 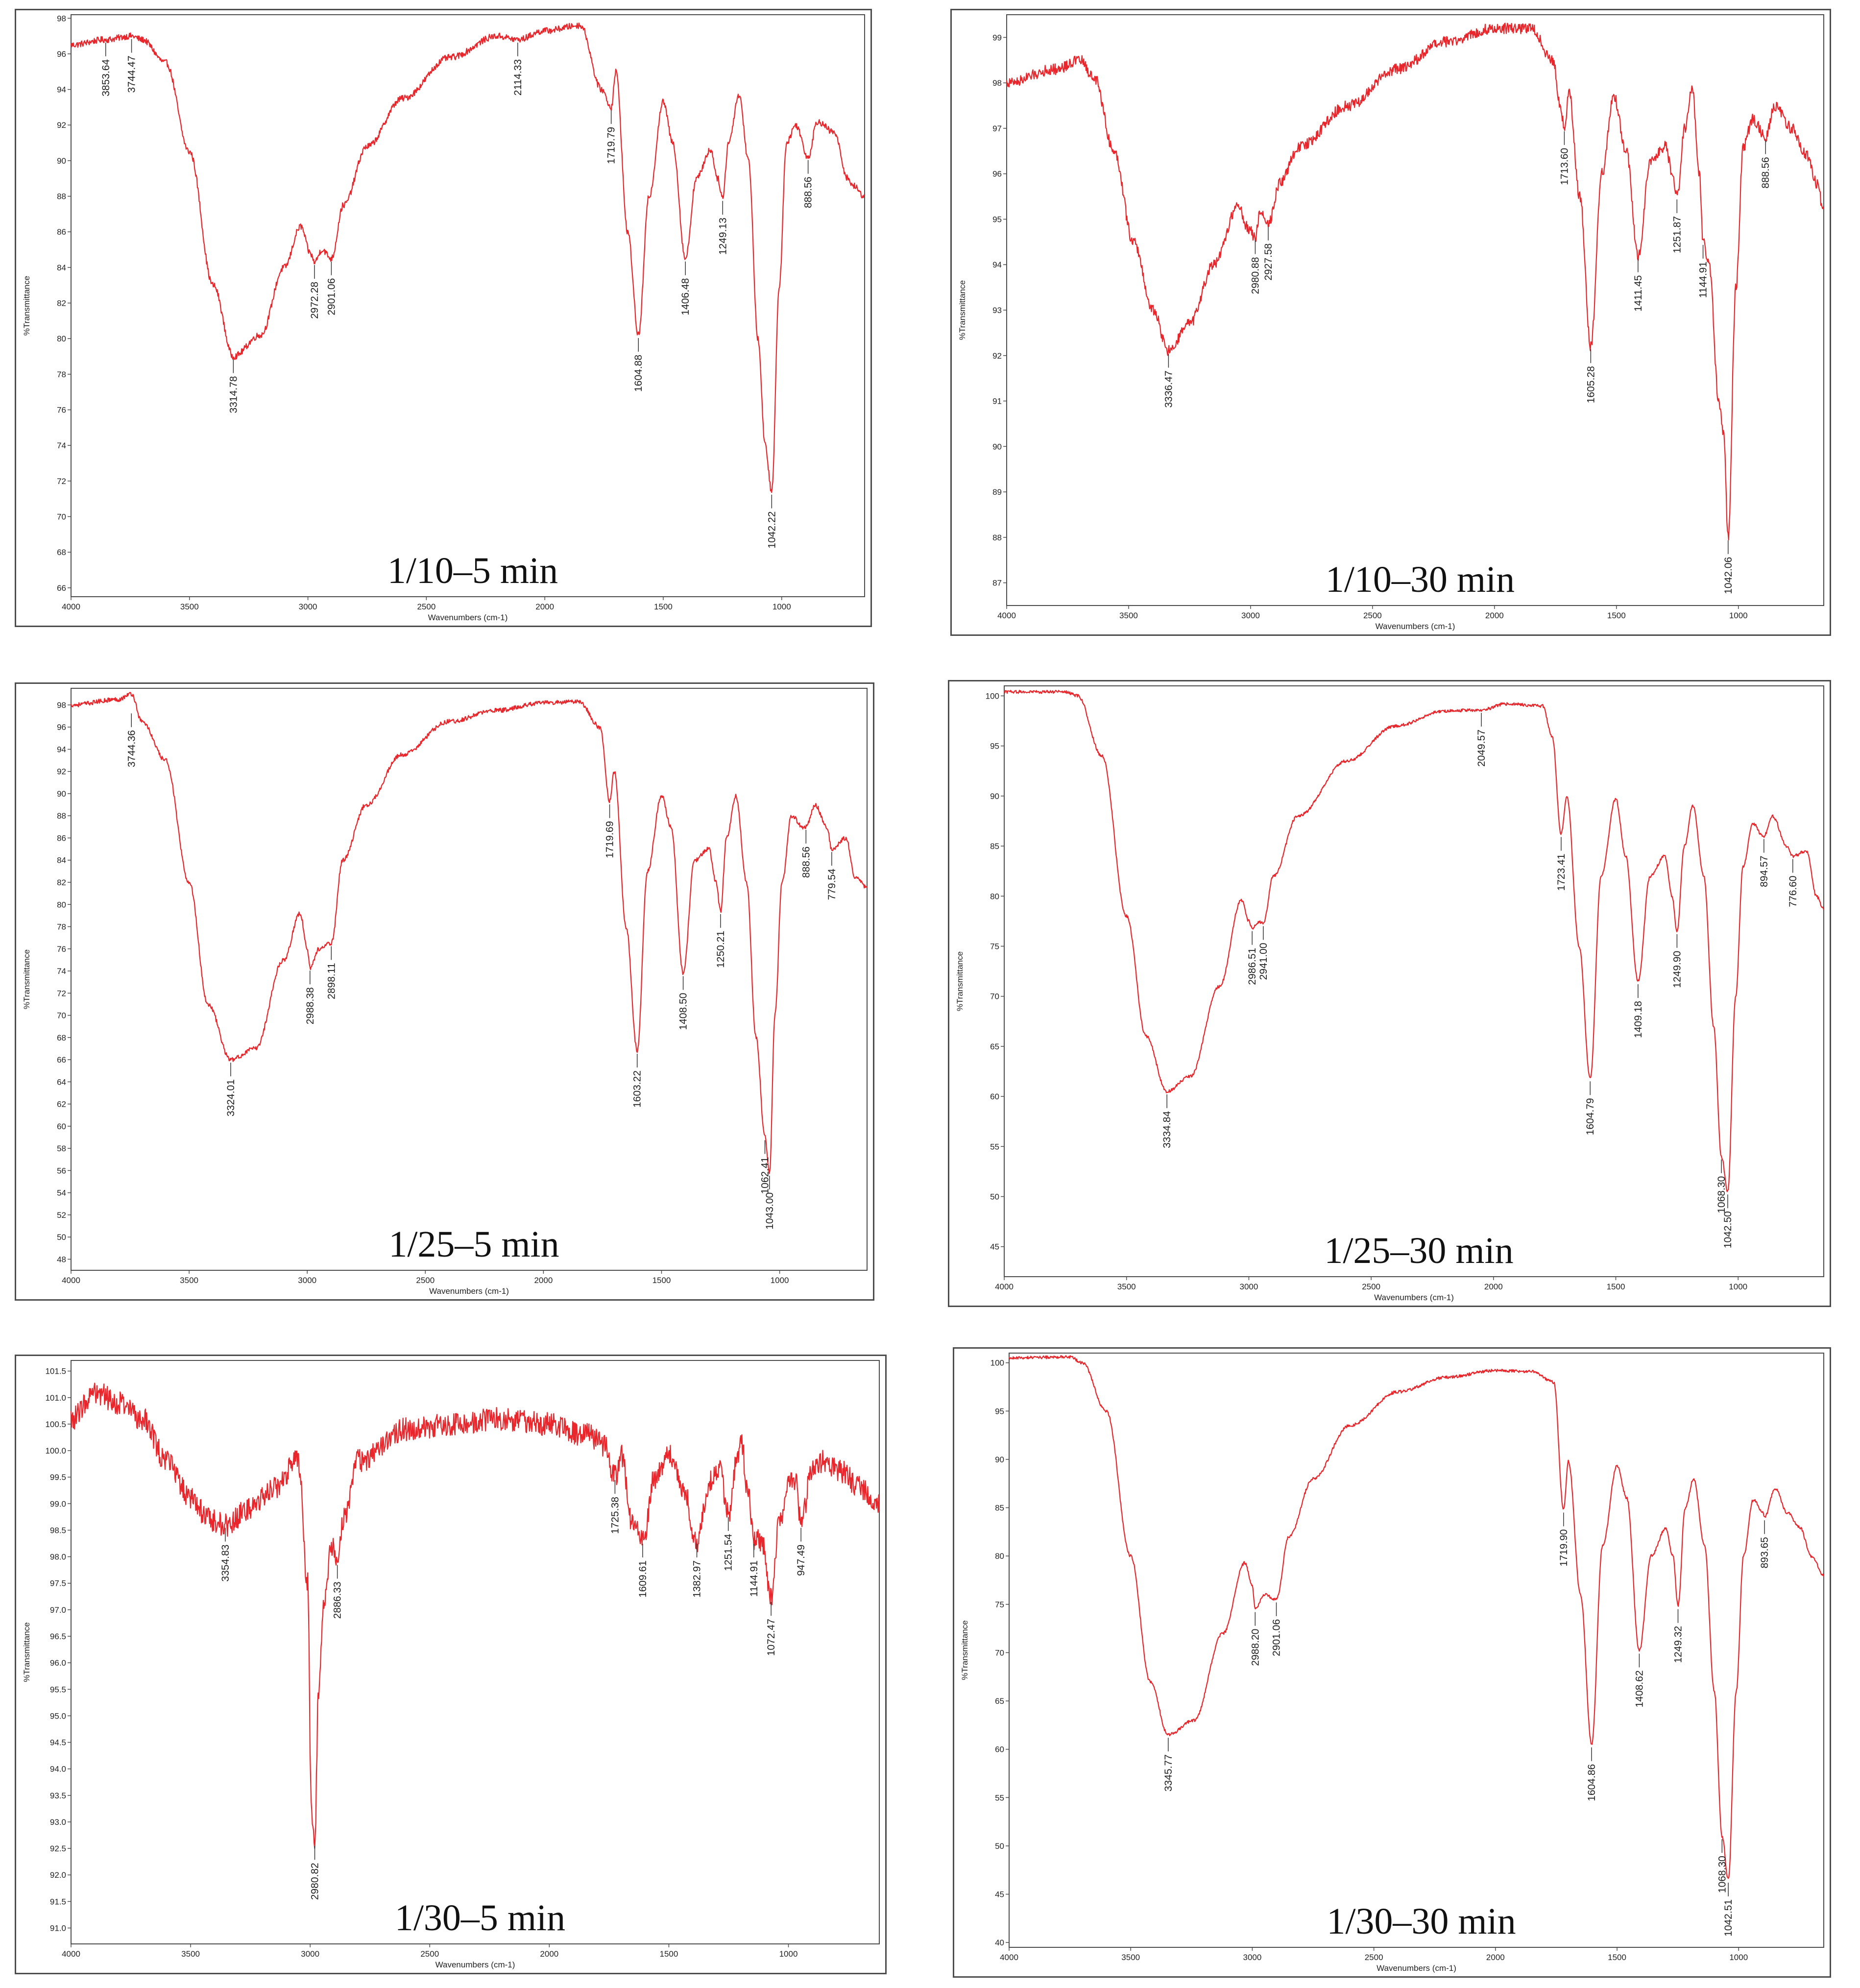 What do you see at coordinates (765, 1175) in the screenshot?
I see `peak-label: 1062.41` at bounding box center [765, 1175].